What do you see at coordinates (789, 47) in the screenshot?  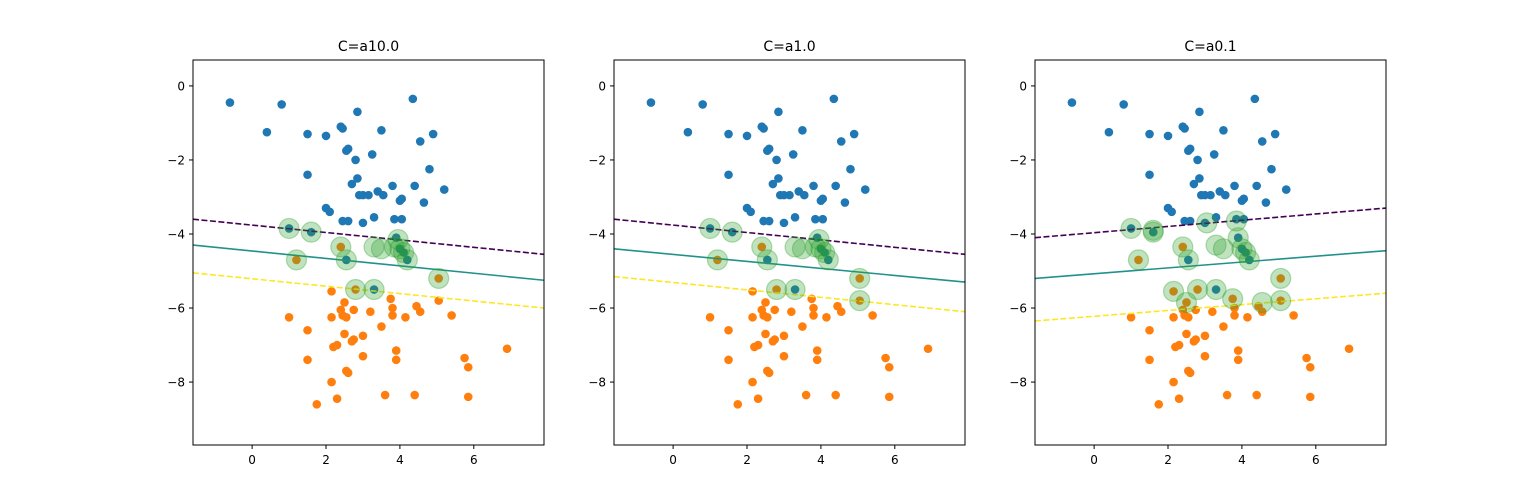 I see `subplot-title: C=a1.0` at bounding box center [789, 47].